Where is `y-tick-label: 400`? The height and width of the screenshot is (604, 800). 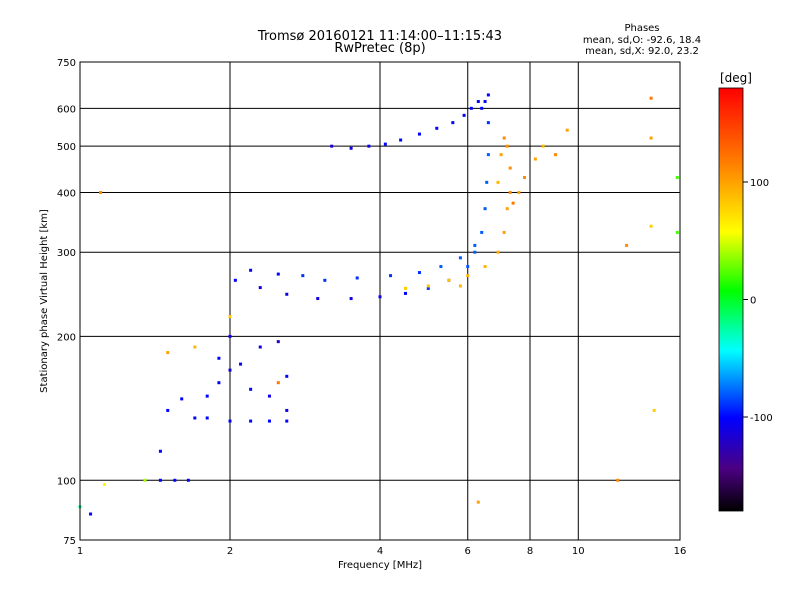
y-tick-label: 400 is located at coordinates (66, 193).